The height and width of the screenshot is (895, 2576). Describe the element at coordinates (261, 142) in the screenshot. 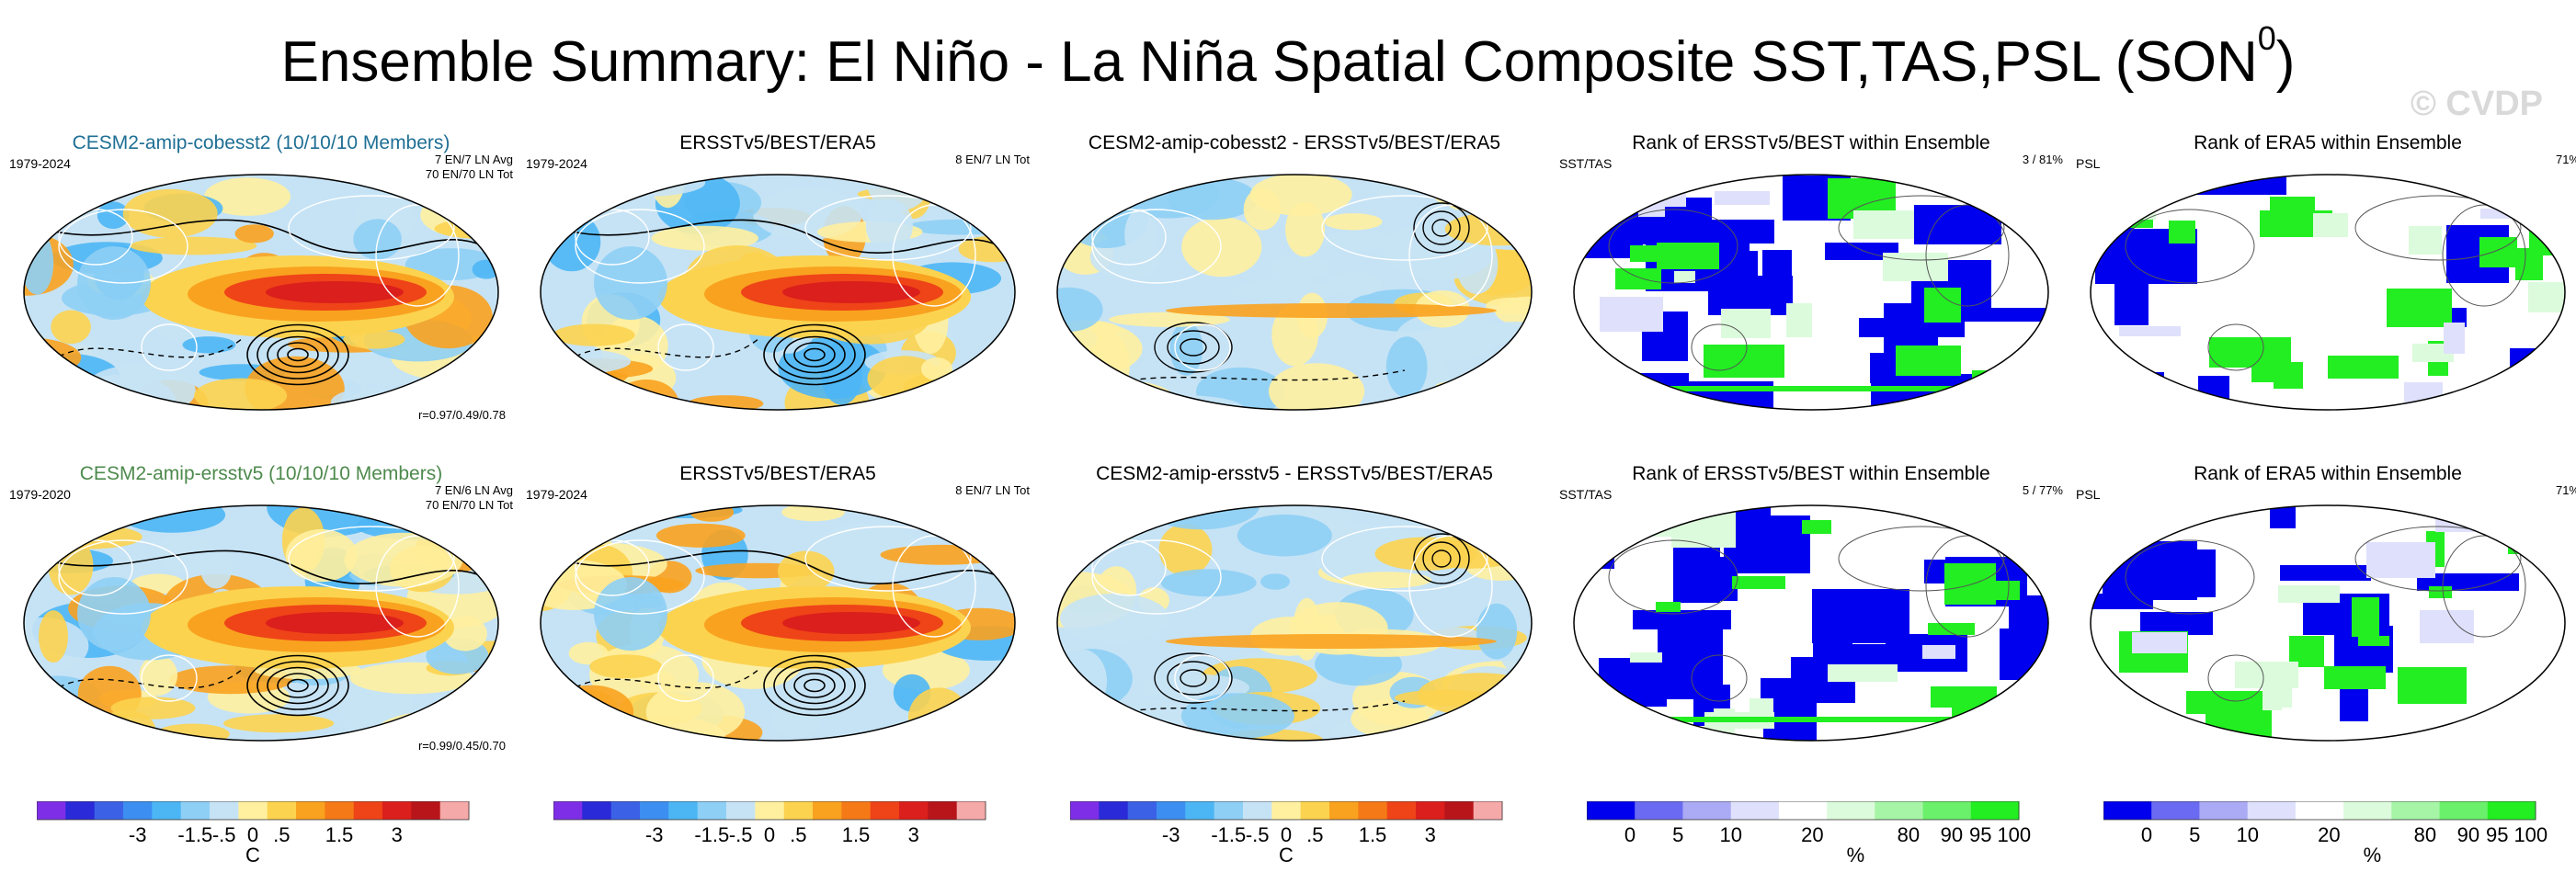

I see `panel-title: CESM2-amip-cobesst2 (10/10/10 Members)` at that location.